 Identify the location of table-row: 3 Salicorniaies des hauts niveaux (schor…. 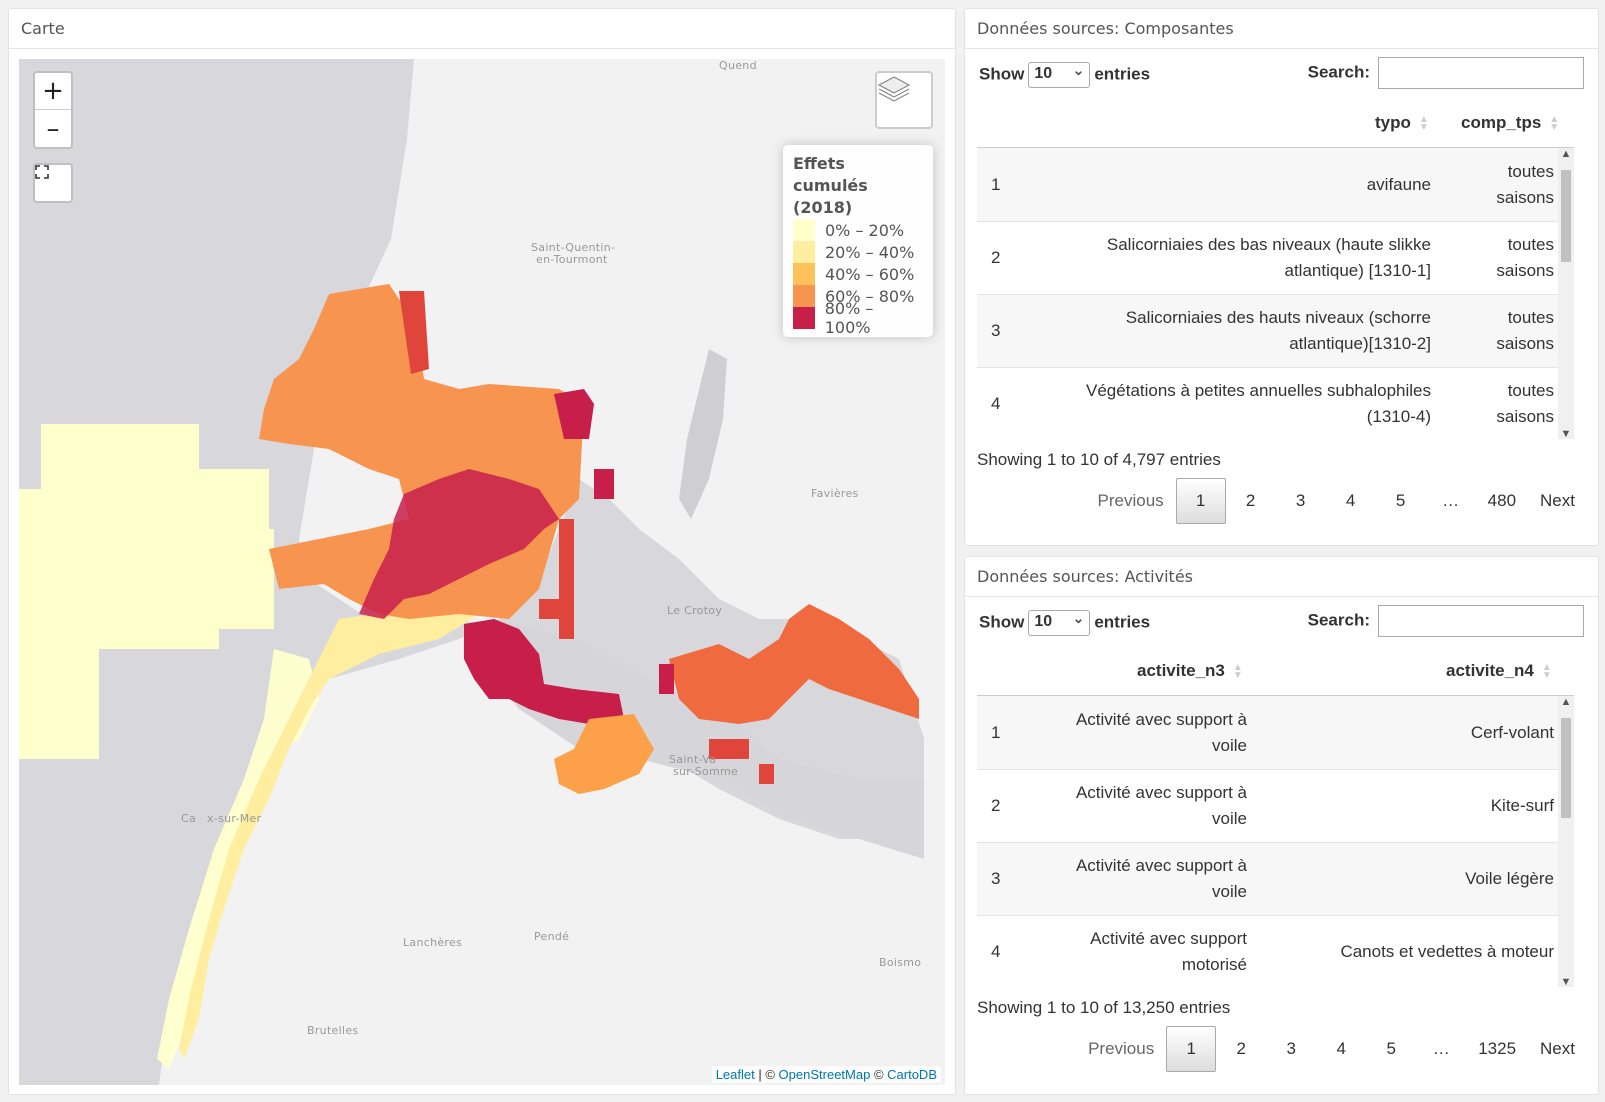
(1271, 331).